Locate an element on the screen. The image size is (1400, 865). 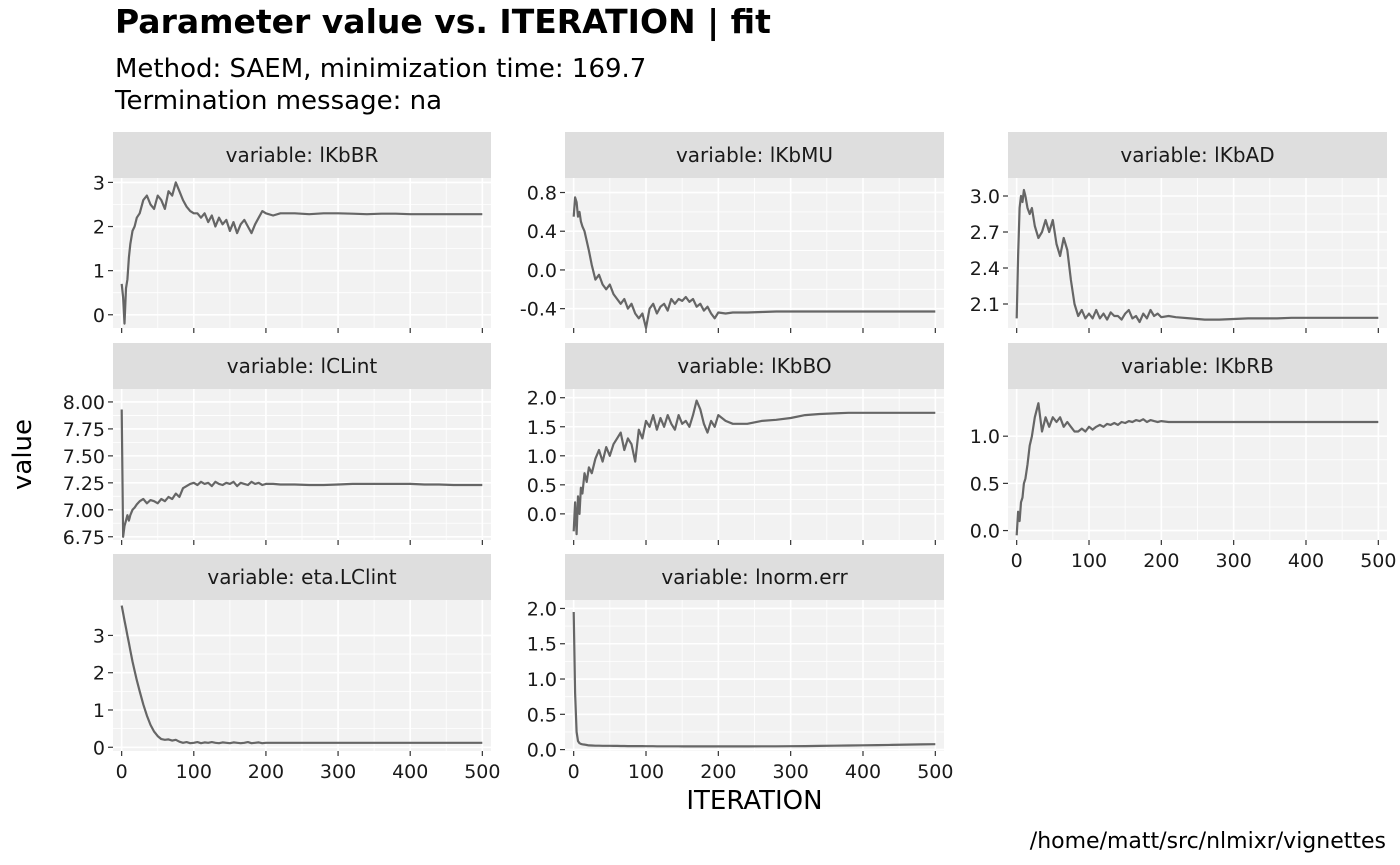
y-tick-label: 8.00 is located at coordinates (84, 403).